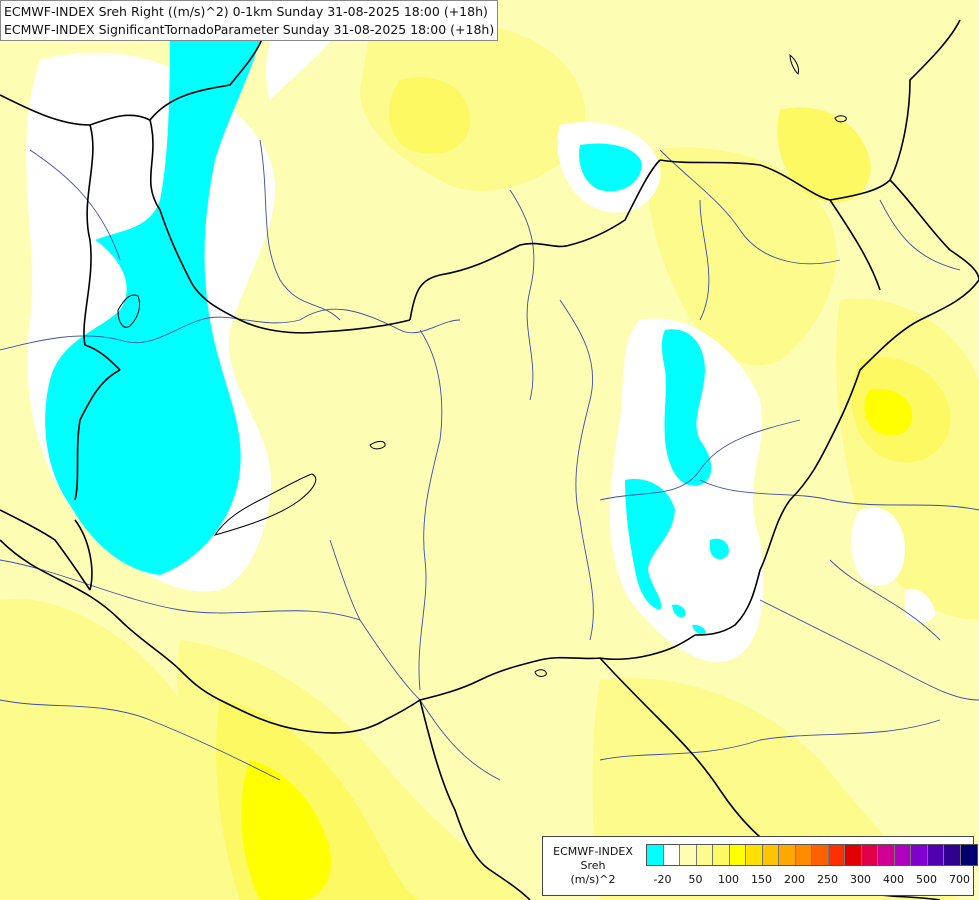  I want to click on border-south-east, so click(647, 647).